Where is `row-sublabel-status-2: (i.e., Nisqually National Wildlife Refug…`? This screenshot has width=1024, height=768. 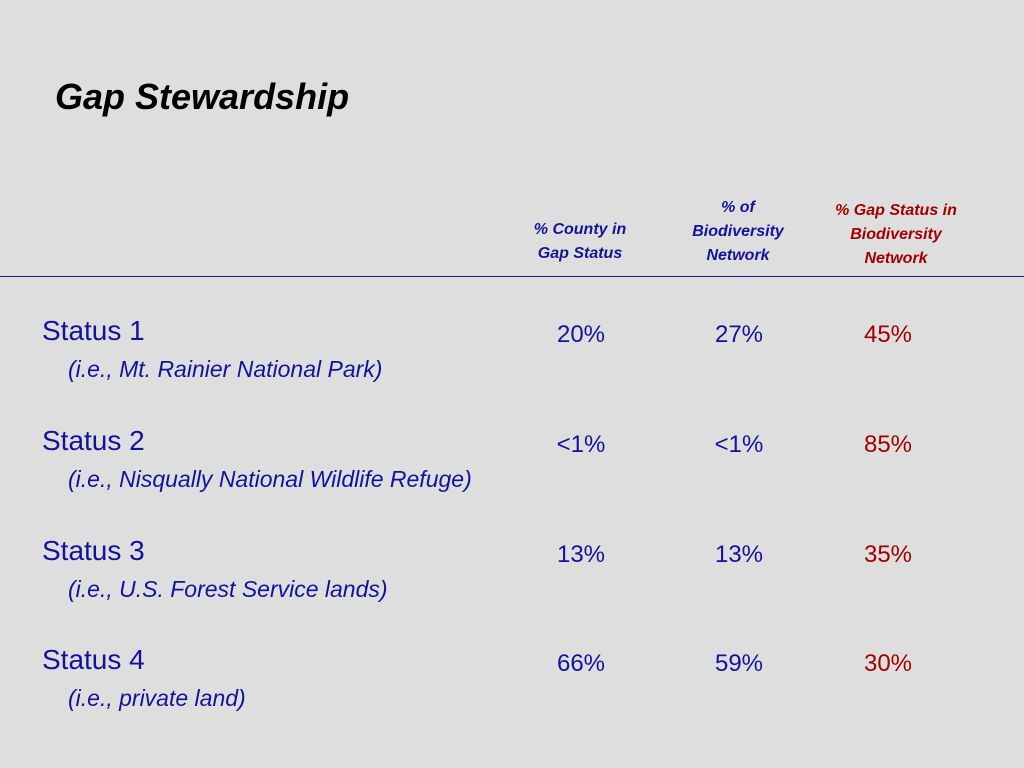
row-sublabel-status-2: (i.e., Nisqually National Wildlife Refug… is located at coordinates (270, 479).